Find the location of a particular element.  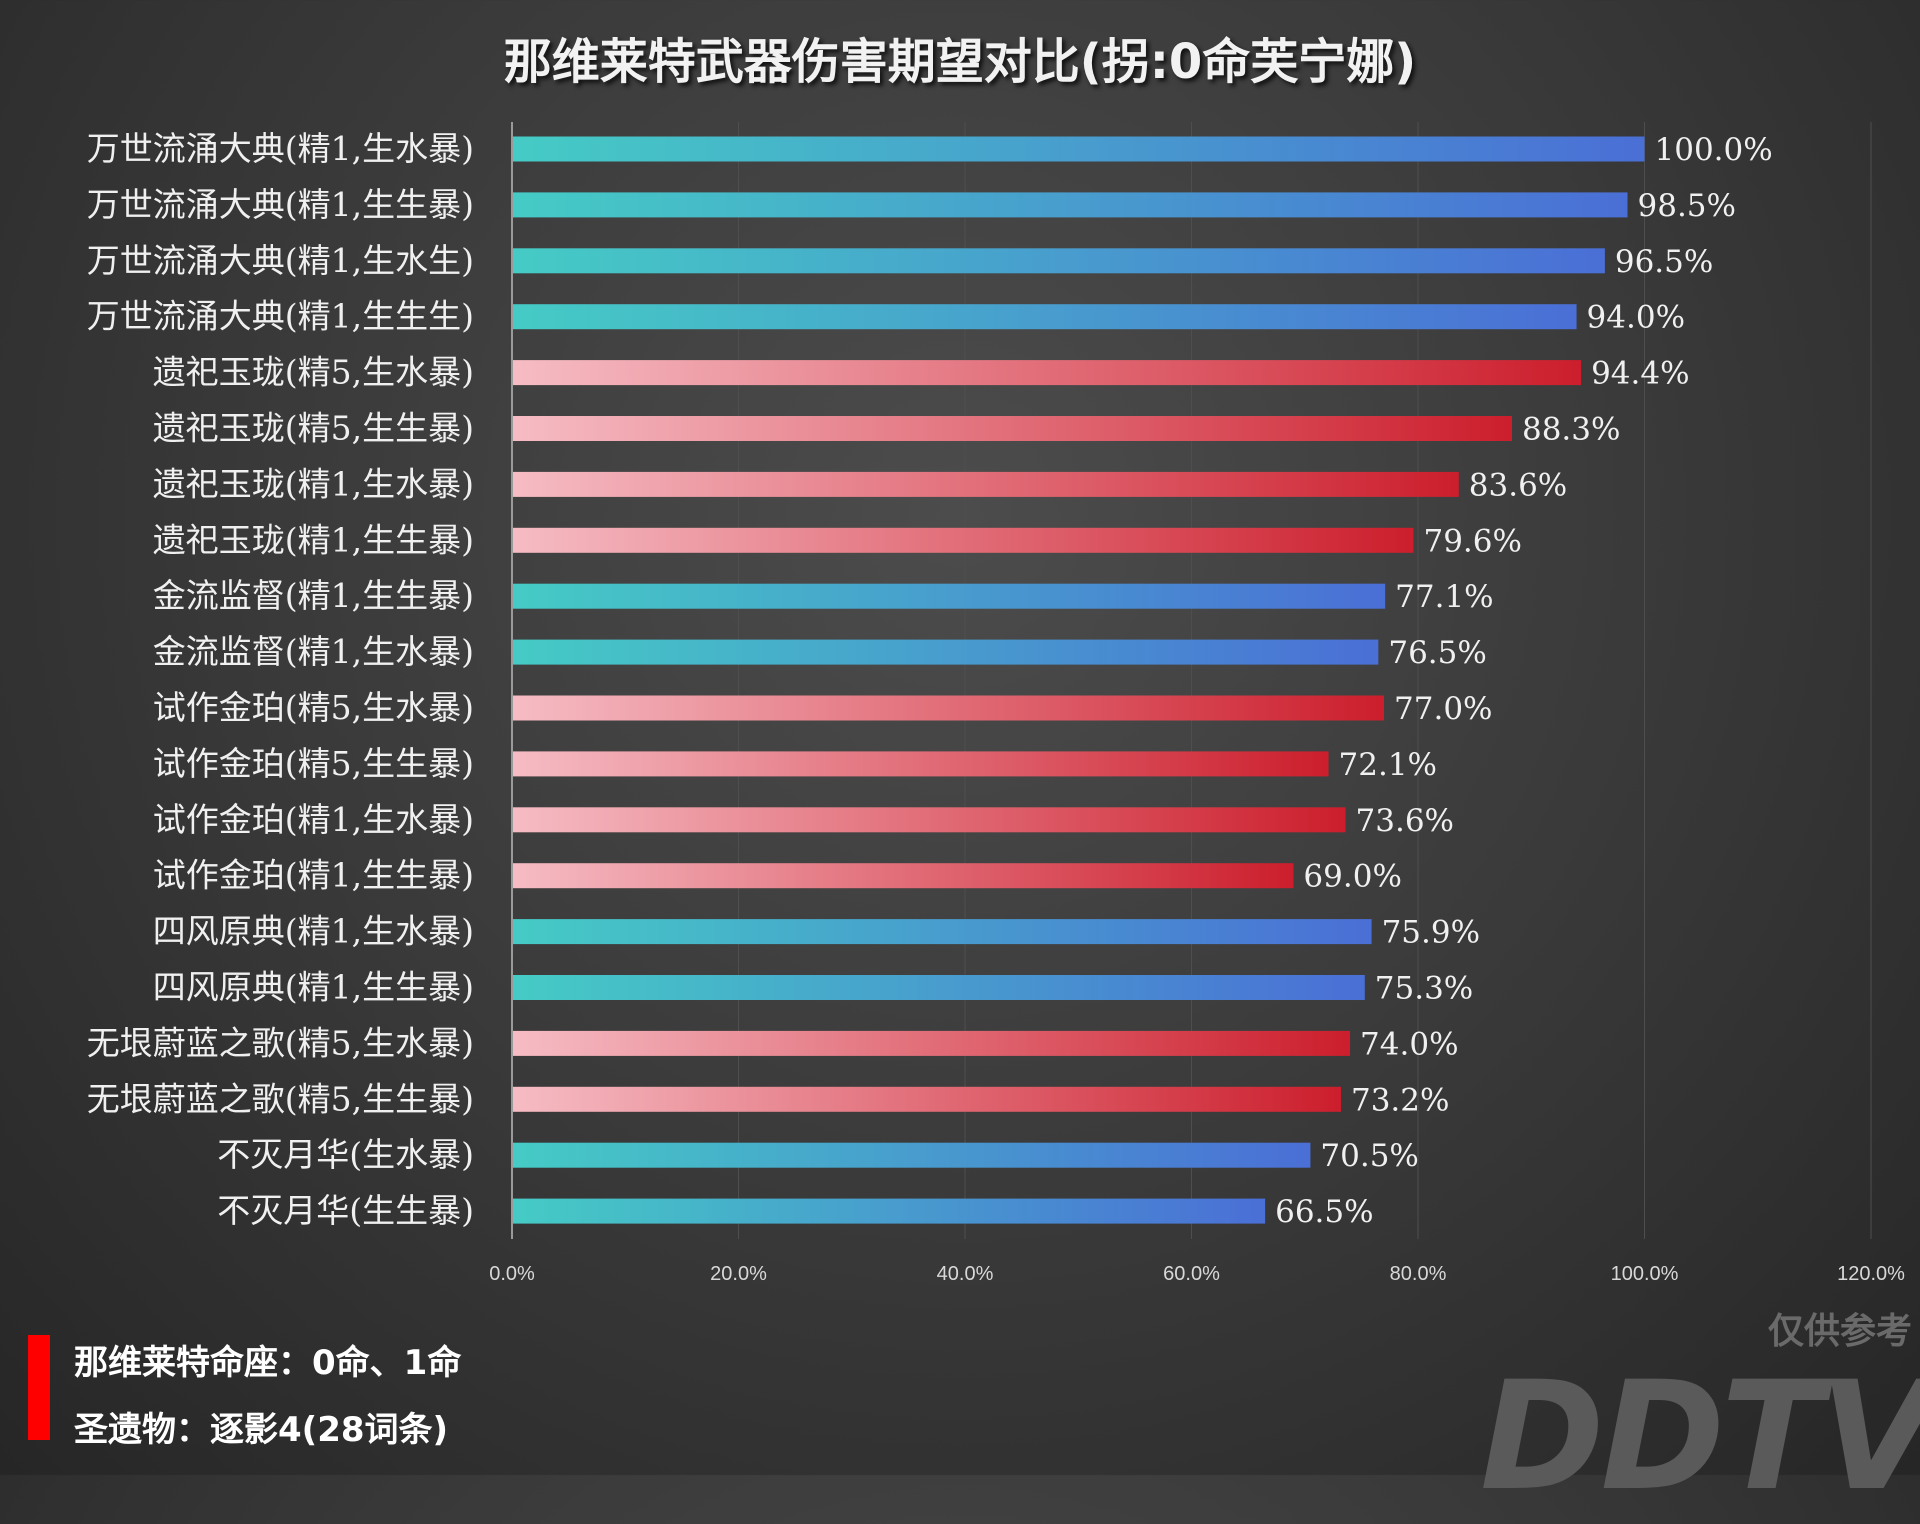

category-label: 无垠蔚蓝之歌(精5,生水暴) is located at coordinates (280, 1042).